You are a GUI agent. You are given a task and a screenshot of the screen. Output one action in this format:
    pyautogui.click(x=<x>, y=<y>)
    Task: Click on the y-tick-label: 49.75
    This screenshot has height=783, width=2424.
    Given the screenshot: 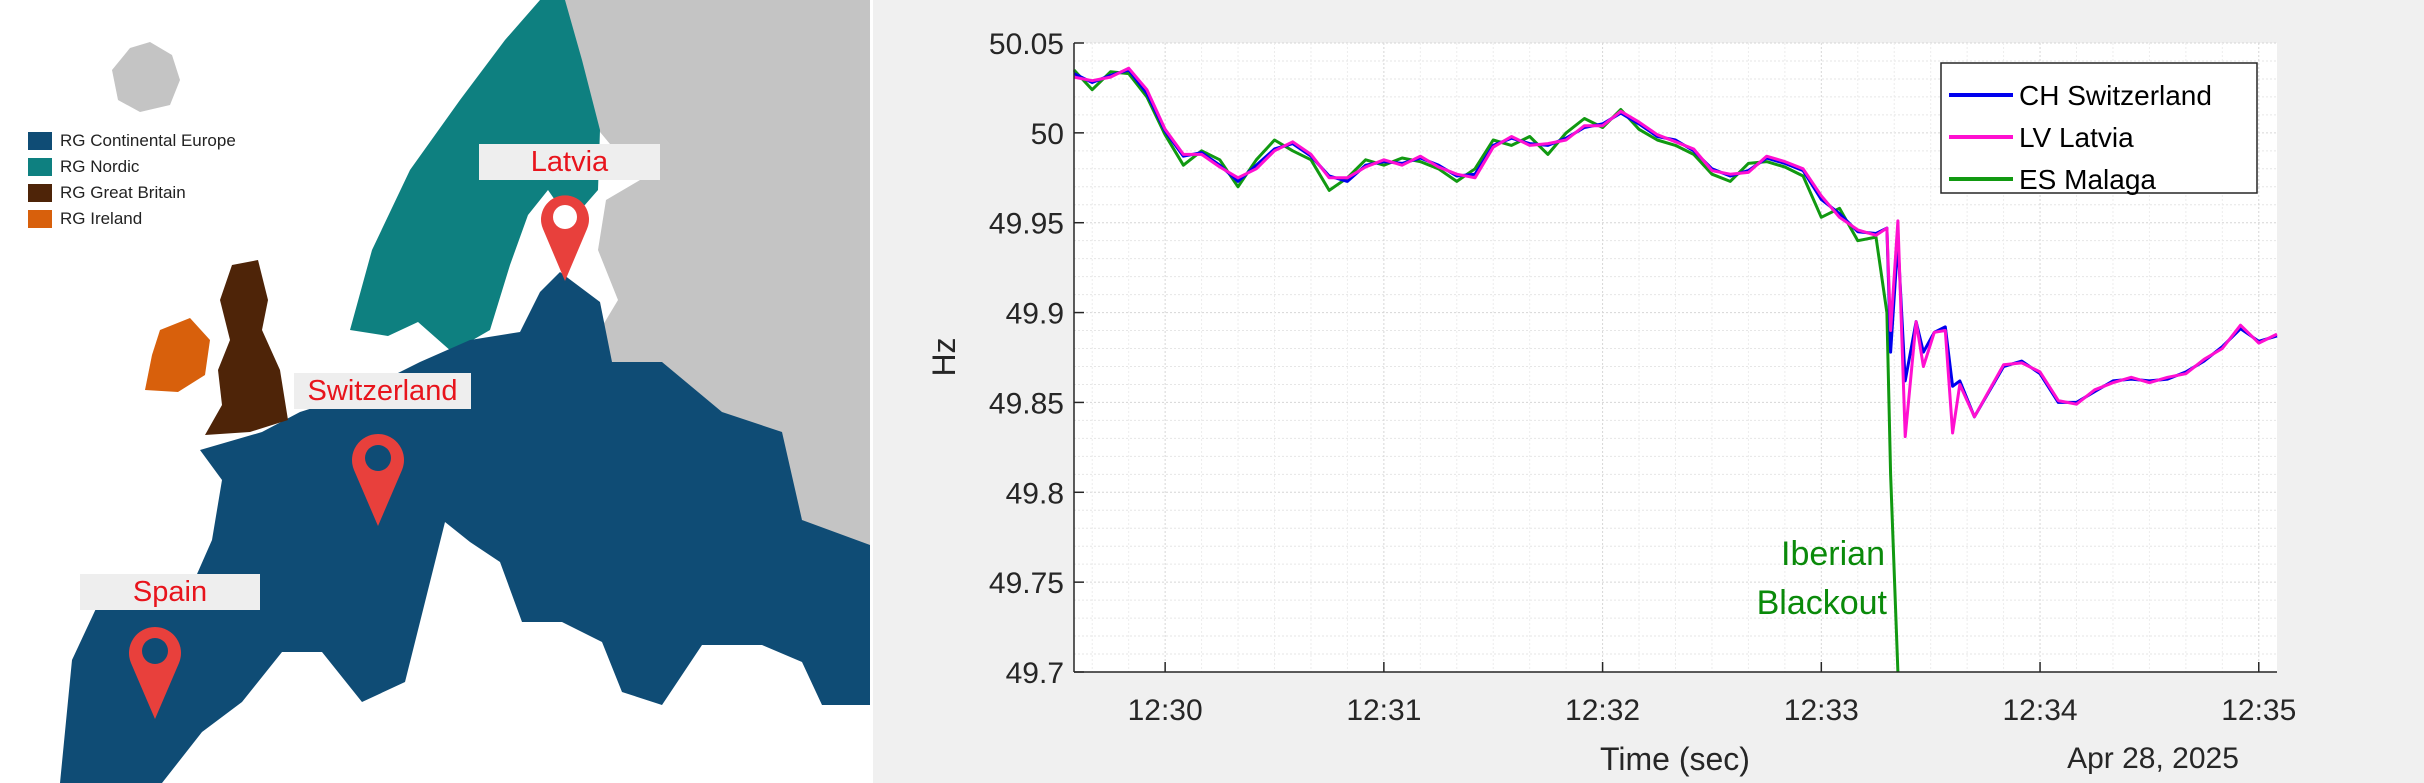 What is the action you would take?
    pyautogui.click(x=1026, y=583)
    